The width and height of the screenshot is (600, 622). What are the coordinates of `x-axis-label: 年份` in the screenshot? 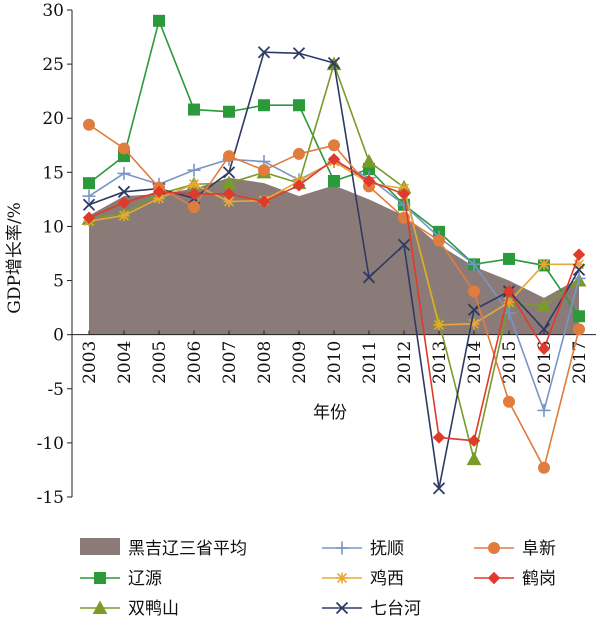 It's located at (330, 413).